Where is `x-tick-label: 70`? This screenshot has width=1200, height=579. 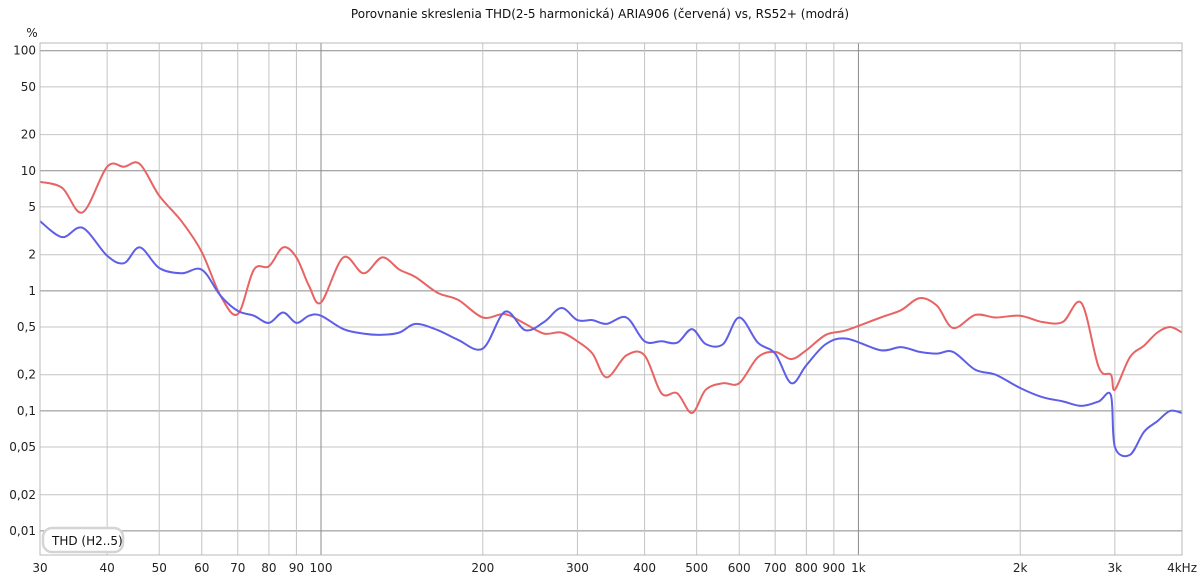
x-tick-label: 70 is located at coordinates (237, 568).